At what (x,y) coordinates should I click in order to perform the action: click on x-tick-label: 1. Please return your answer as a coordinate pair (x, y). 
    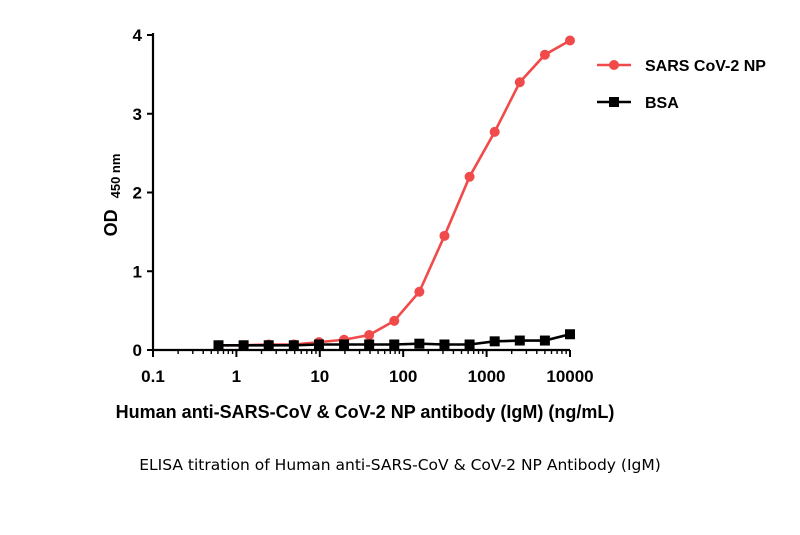
    Looking at the image, I should click on (236, 376).